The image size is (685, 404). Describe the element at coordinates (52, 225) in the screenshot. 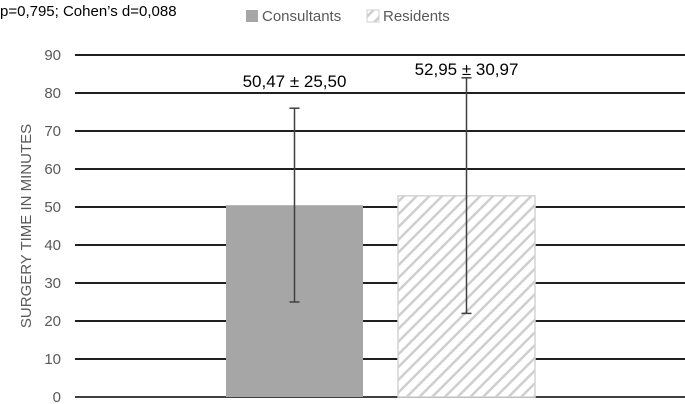

I see `y-tick-labels: 0 10 20 30 40 50 60 70 80 90` at that location.